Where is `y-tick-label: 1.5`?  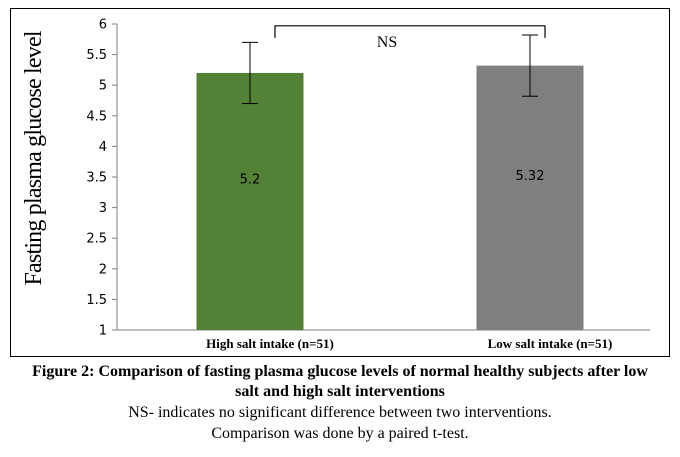
y-tick-label: 1.5 is located at coordinates (96, 300).